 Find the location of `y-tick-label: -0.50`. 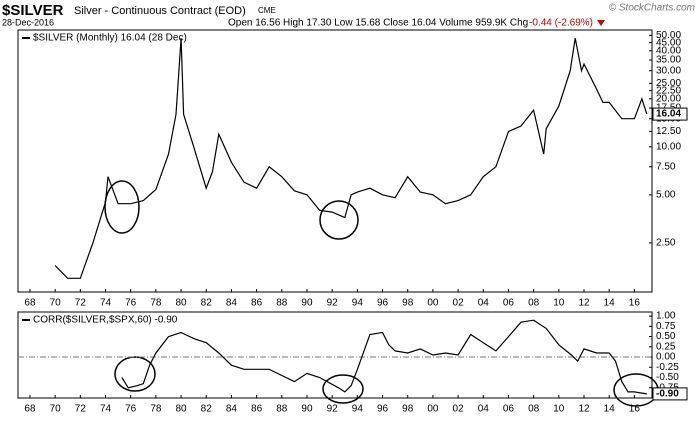

y-tick-label: -0.50 is located at coordinates (667, 377).